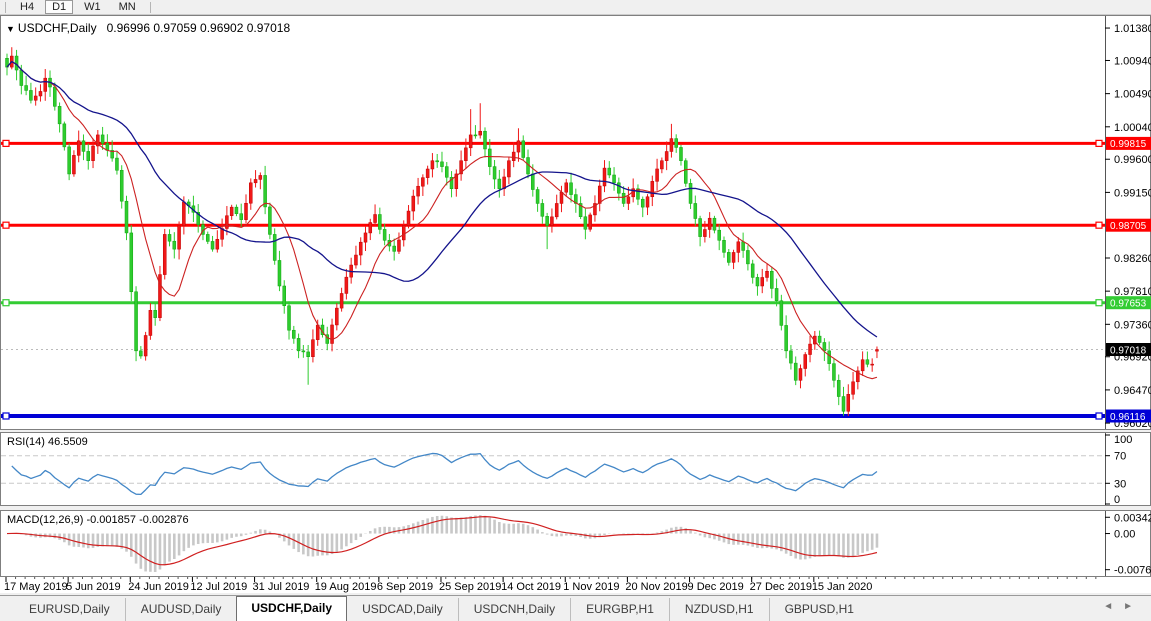 The image size is (1151, 621). I want to click on current-price-tag: 0.97018, so click(1128, 349).